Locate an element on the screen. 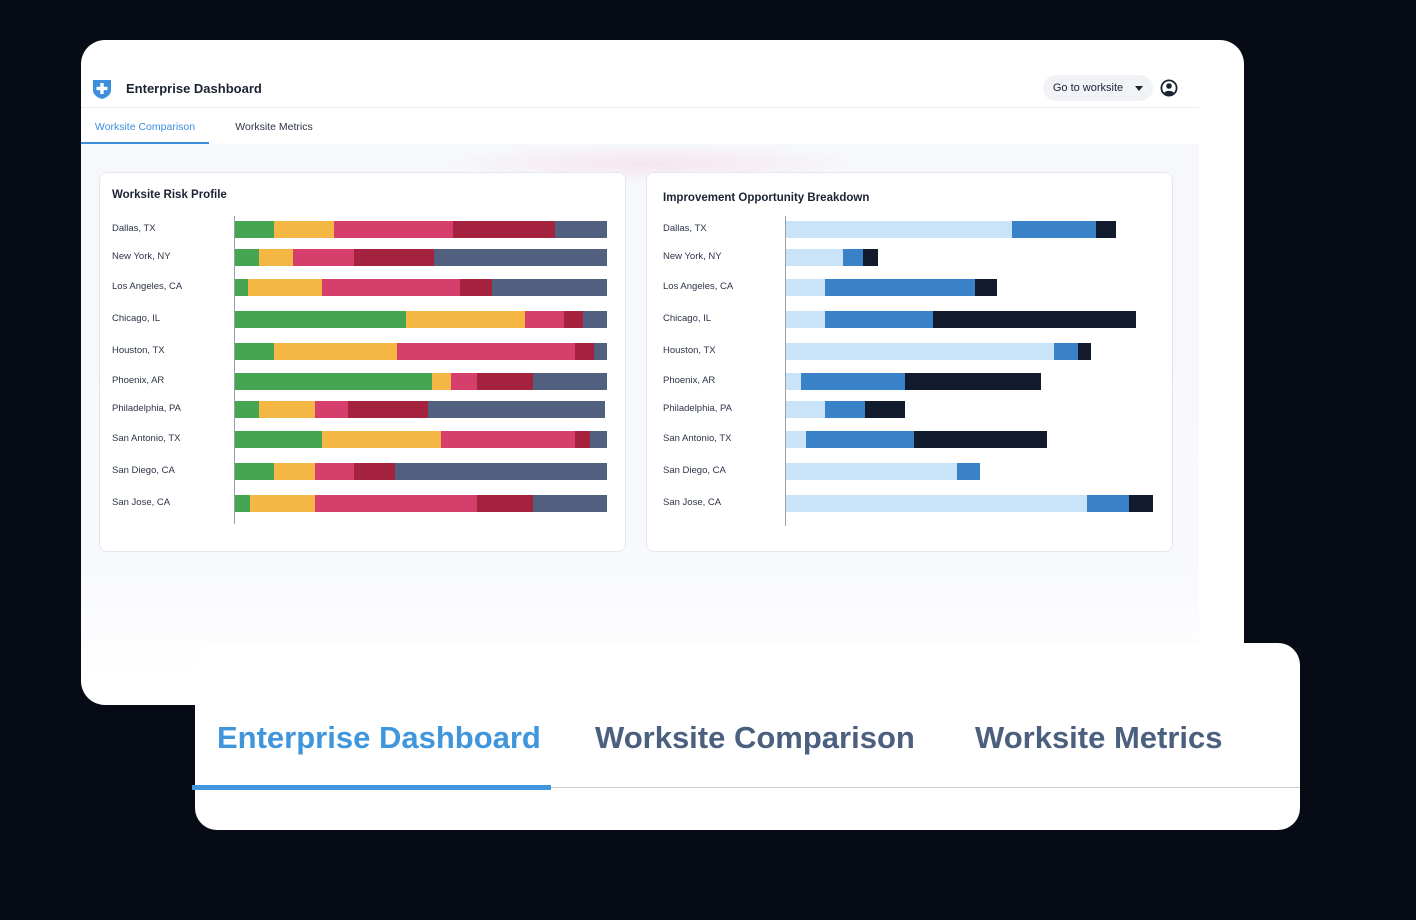 The image size is (1416, 920). category-label: San Jose, CA is located at coordinates (692, 502).